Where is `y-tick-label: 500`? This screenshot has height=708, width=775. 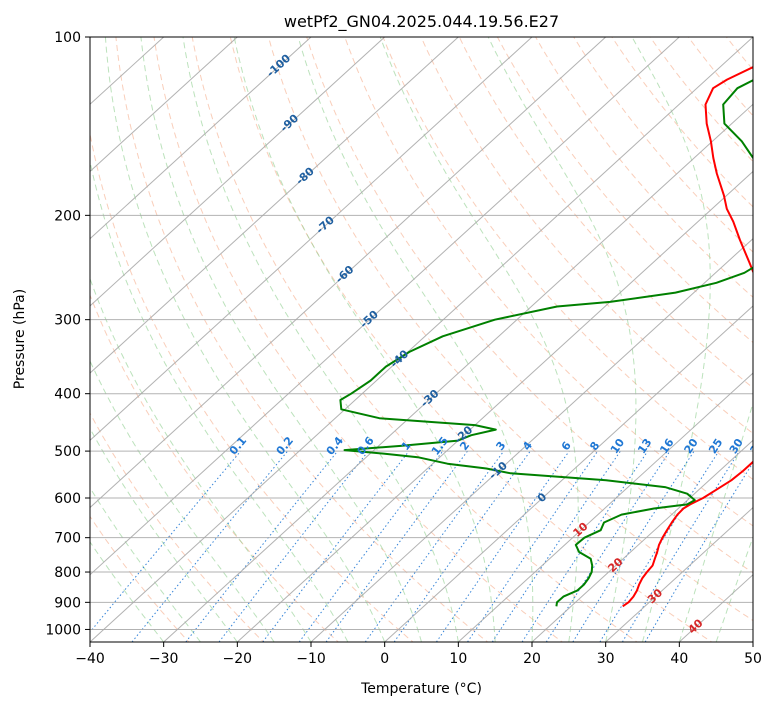
y-tick-label: 500 is located at coordinates (67, 452).